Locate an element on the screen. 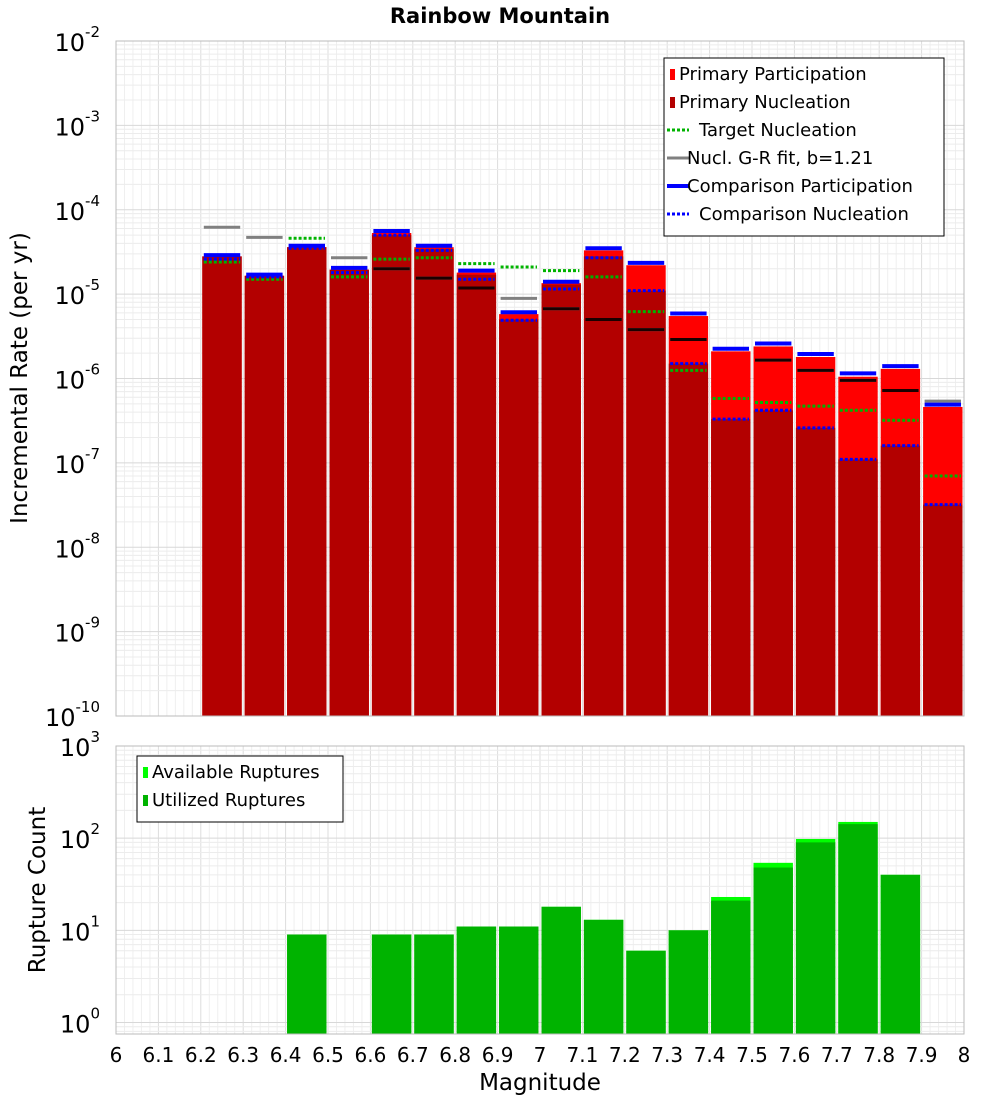 The image size is (1000, 1100). top-y-axis-label: Incremental Rate (per yr) is located at coordinates (20, 378).